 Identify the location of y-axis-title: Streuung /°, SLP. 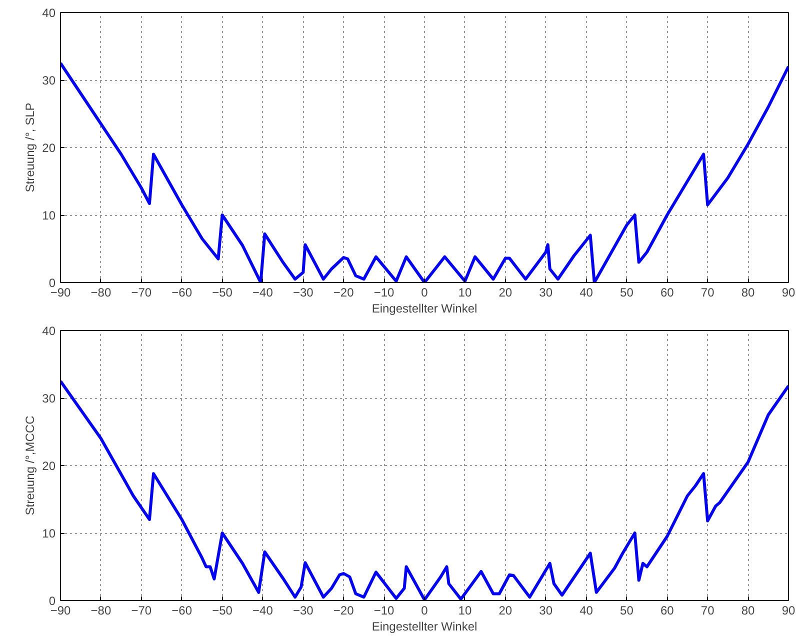
(30, 147).